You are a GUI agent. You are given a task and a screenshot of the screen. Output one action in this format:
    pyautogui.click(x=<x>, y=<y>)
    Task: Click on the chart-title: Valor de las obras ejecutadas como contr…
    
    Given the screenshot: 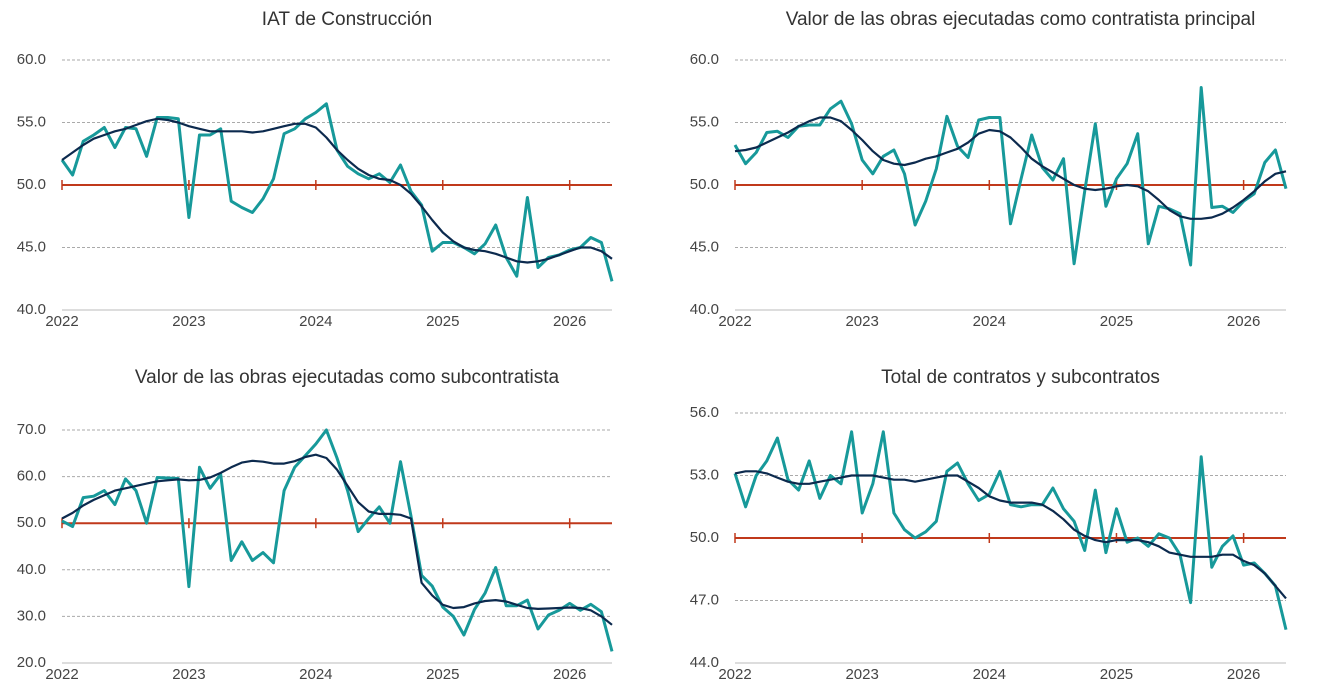 What is the action you would take?
    pyautogui.click(x=1021, y=19)
    